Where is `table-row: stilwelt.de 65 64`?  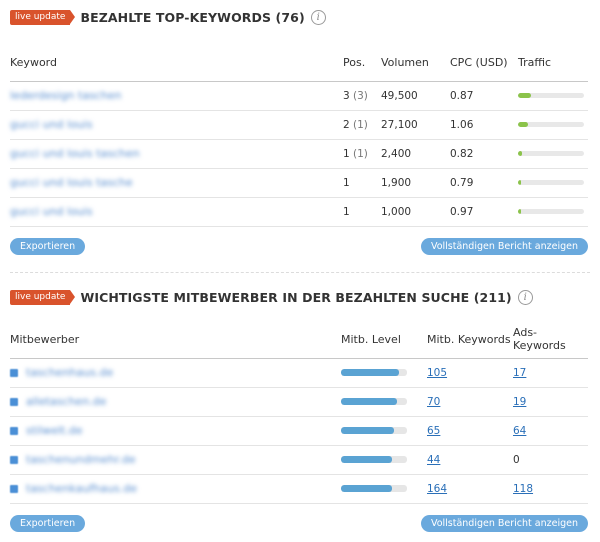
table-row: stilwelt.de 65 64 is located at coordinates (299, 431).